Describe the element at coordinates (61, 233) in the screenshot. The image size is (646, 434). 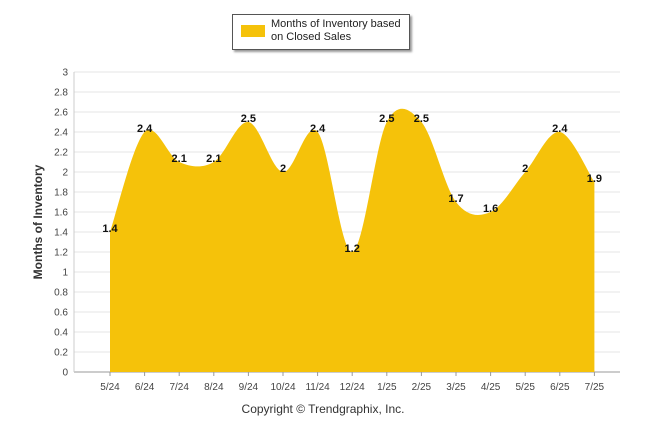
I see `y-tick-label: 1.4` at that location.